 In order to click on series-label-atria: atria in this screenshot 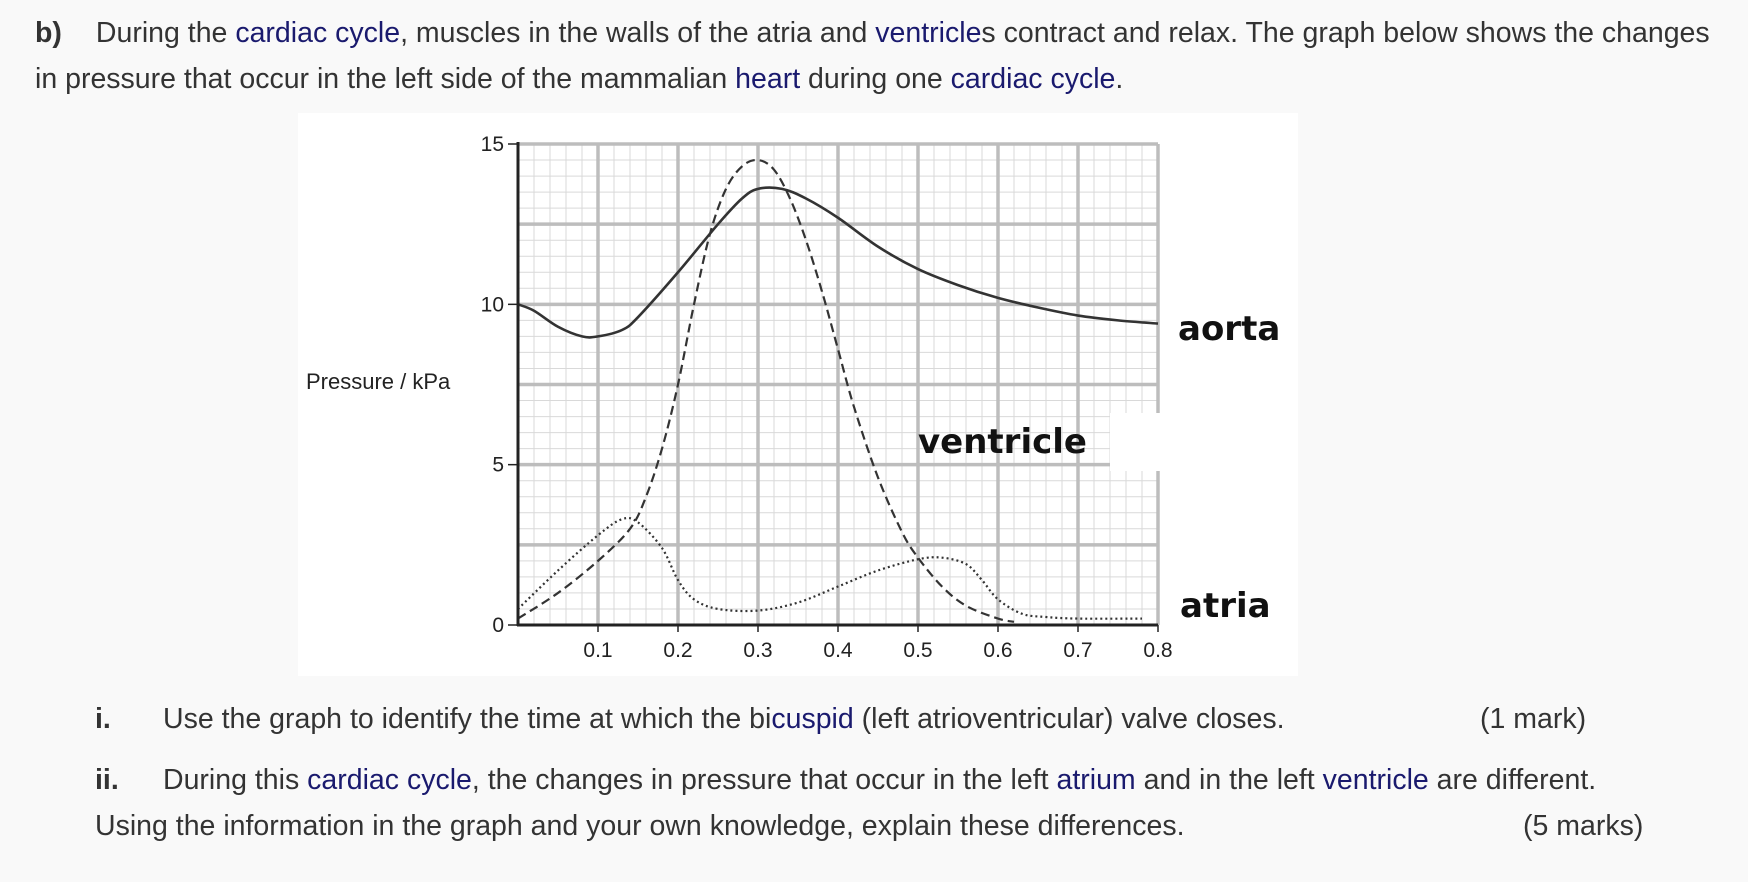, I will do `click(1225, 606)`.